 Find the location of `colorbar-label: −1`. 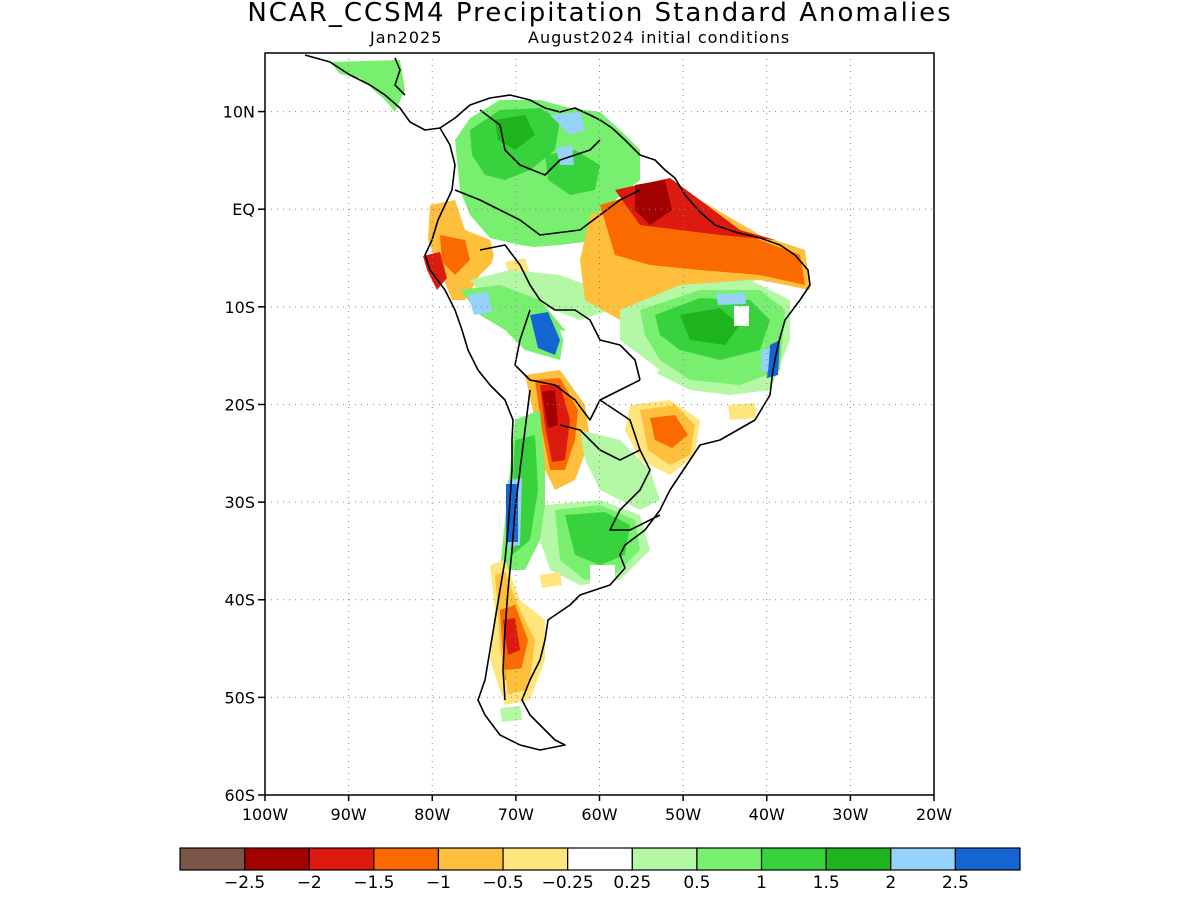

colorbar-label: −1 is located at coordinates (438, 883).